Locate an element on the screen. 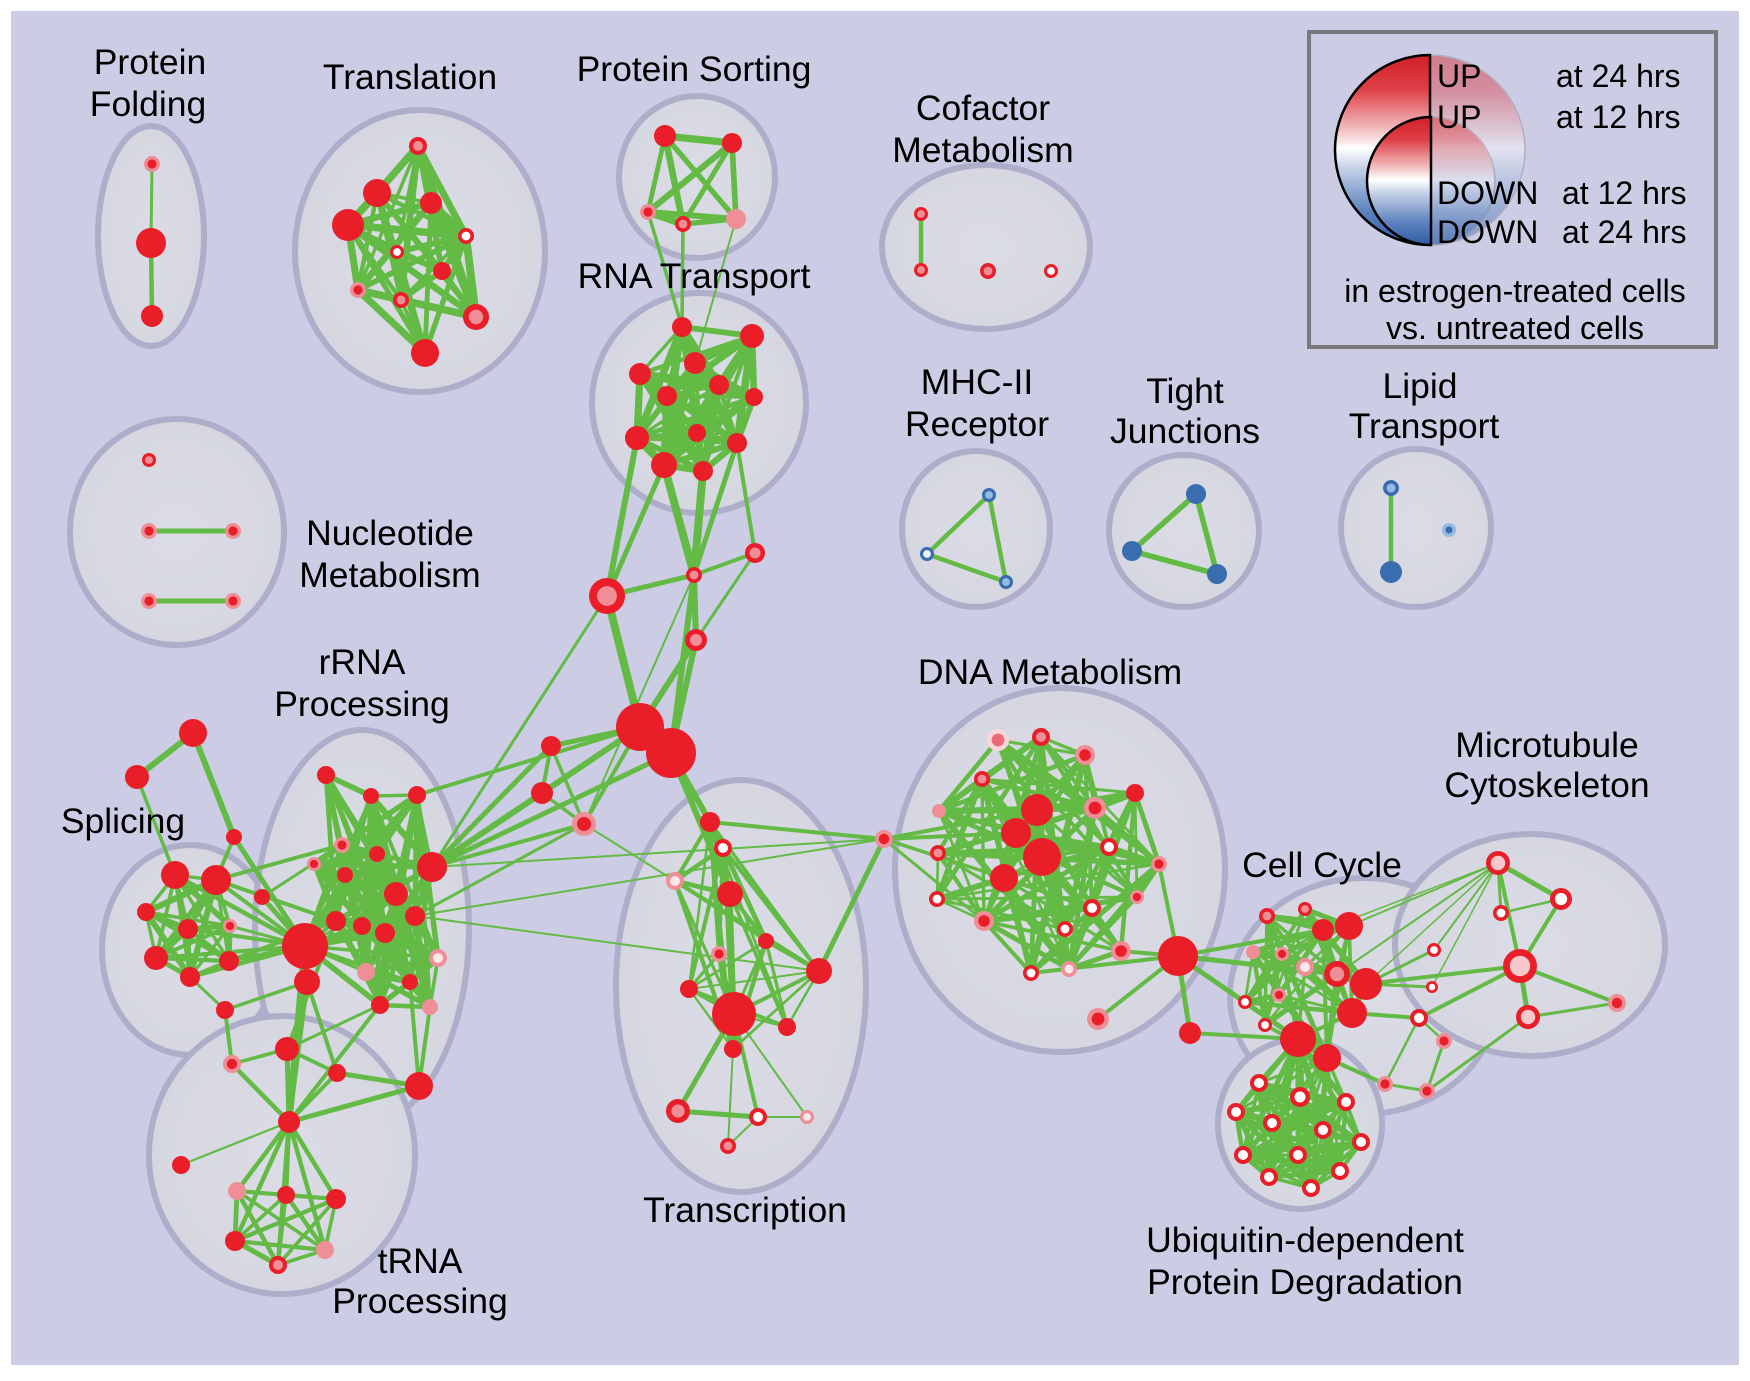 This screenshot has width=1750, height=1381. svg-text: in estrogen-treated cells is located at coordinates (1515, 291).